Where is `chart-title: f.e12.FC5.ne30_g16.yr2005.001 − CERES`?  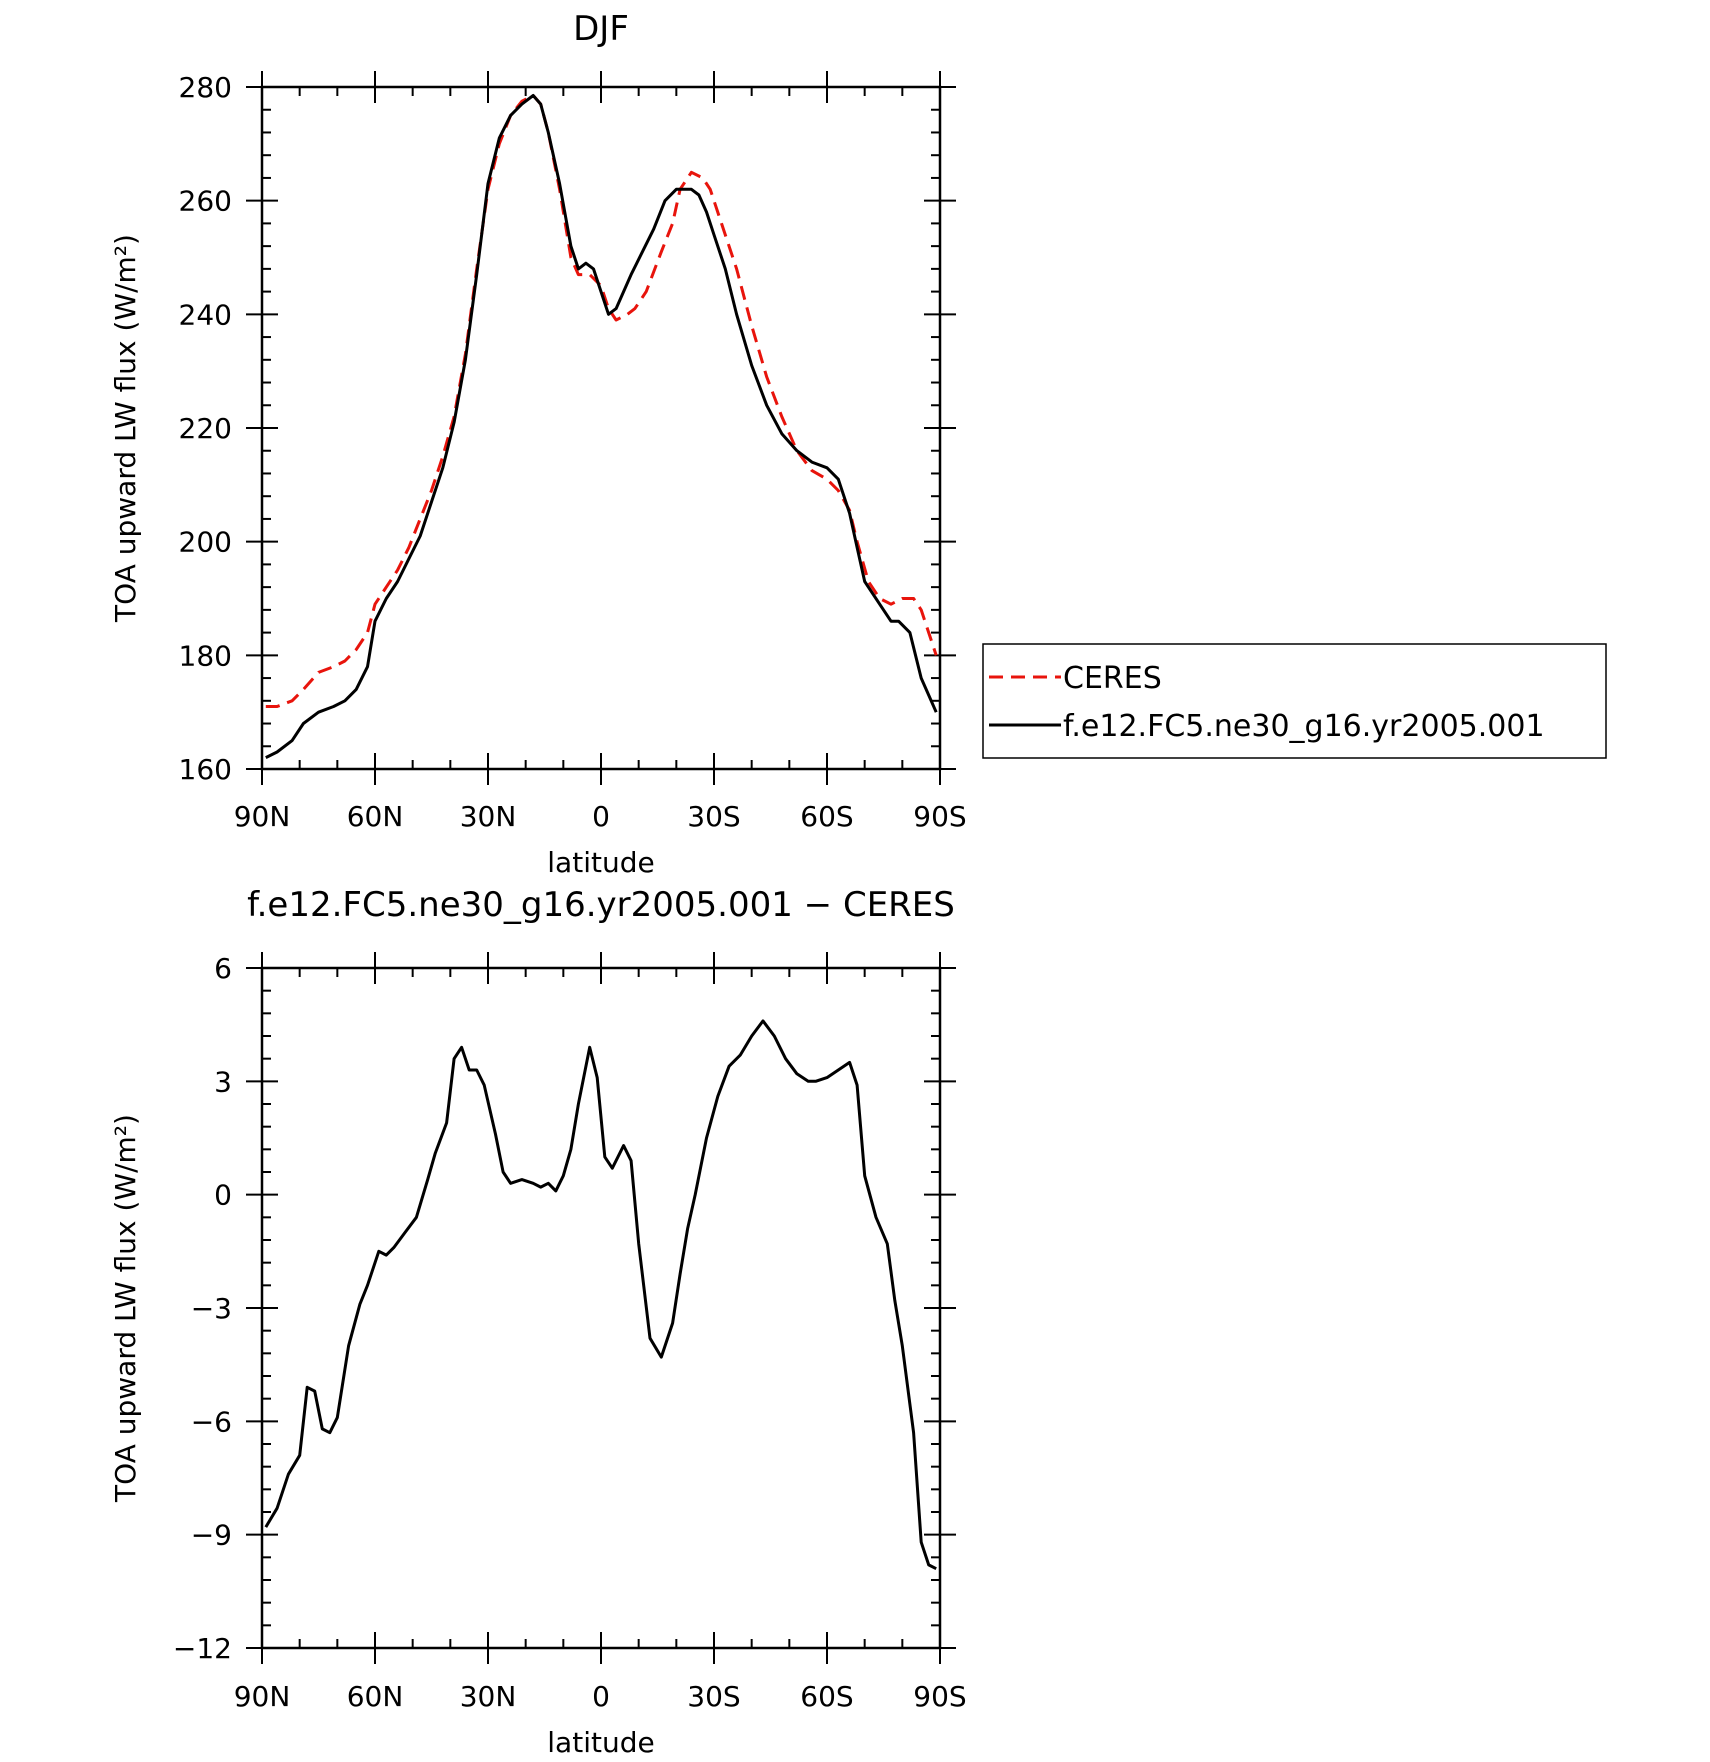 chart-title: f.e12.FC5.ne30_g16.yr2005.001 − CERES is located at coordinates (601, 905).